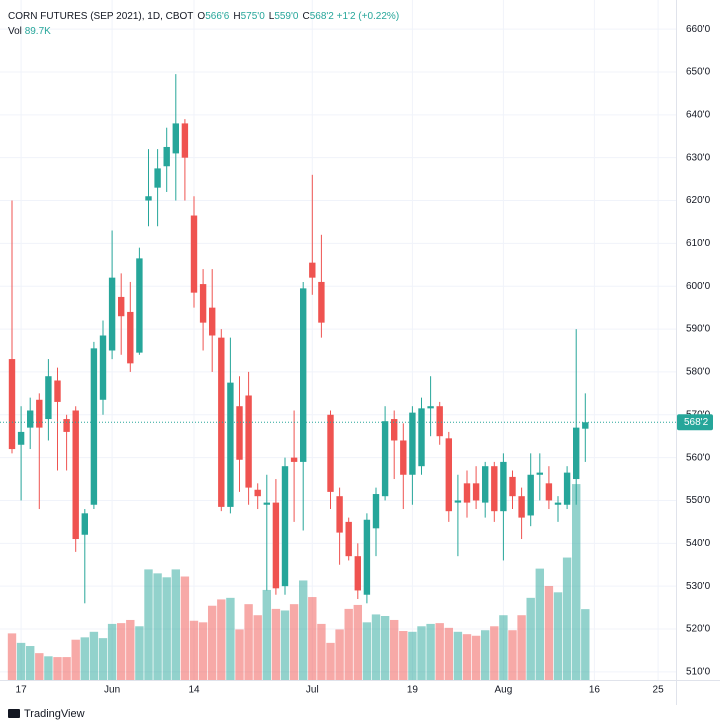 The height and width of the screenshot is (726, 720). Describe the element at coordinates (312, 690) in the screenshot. I see `x-tick-label: Jul` at that location.